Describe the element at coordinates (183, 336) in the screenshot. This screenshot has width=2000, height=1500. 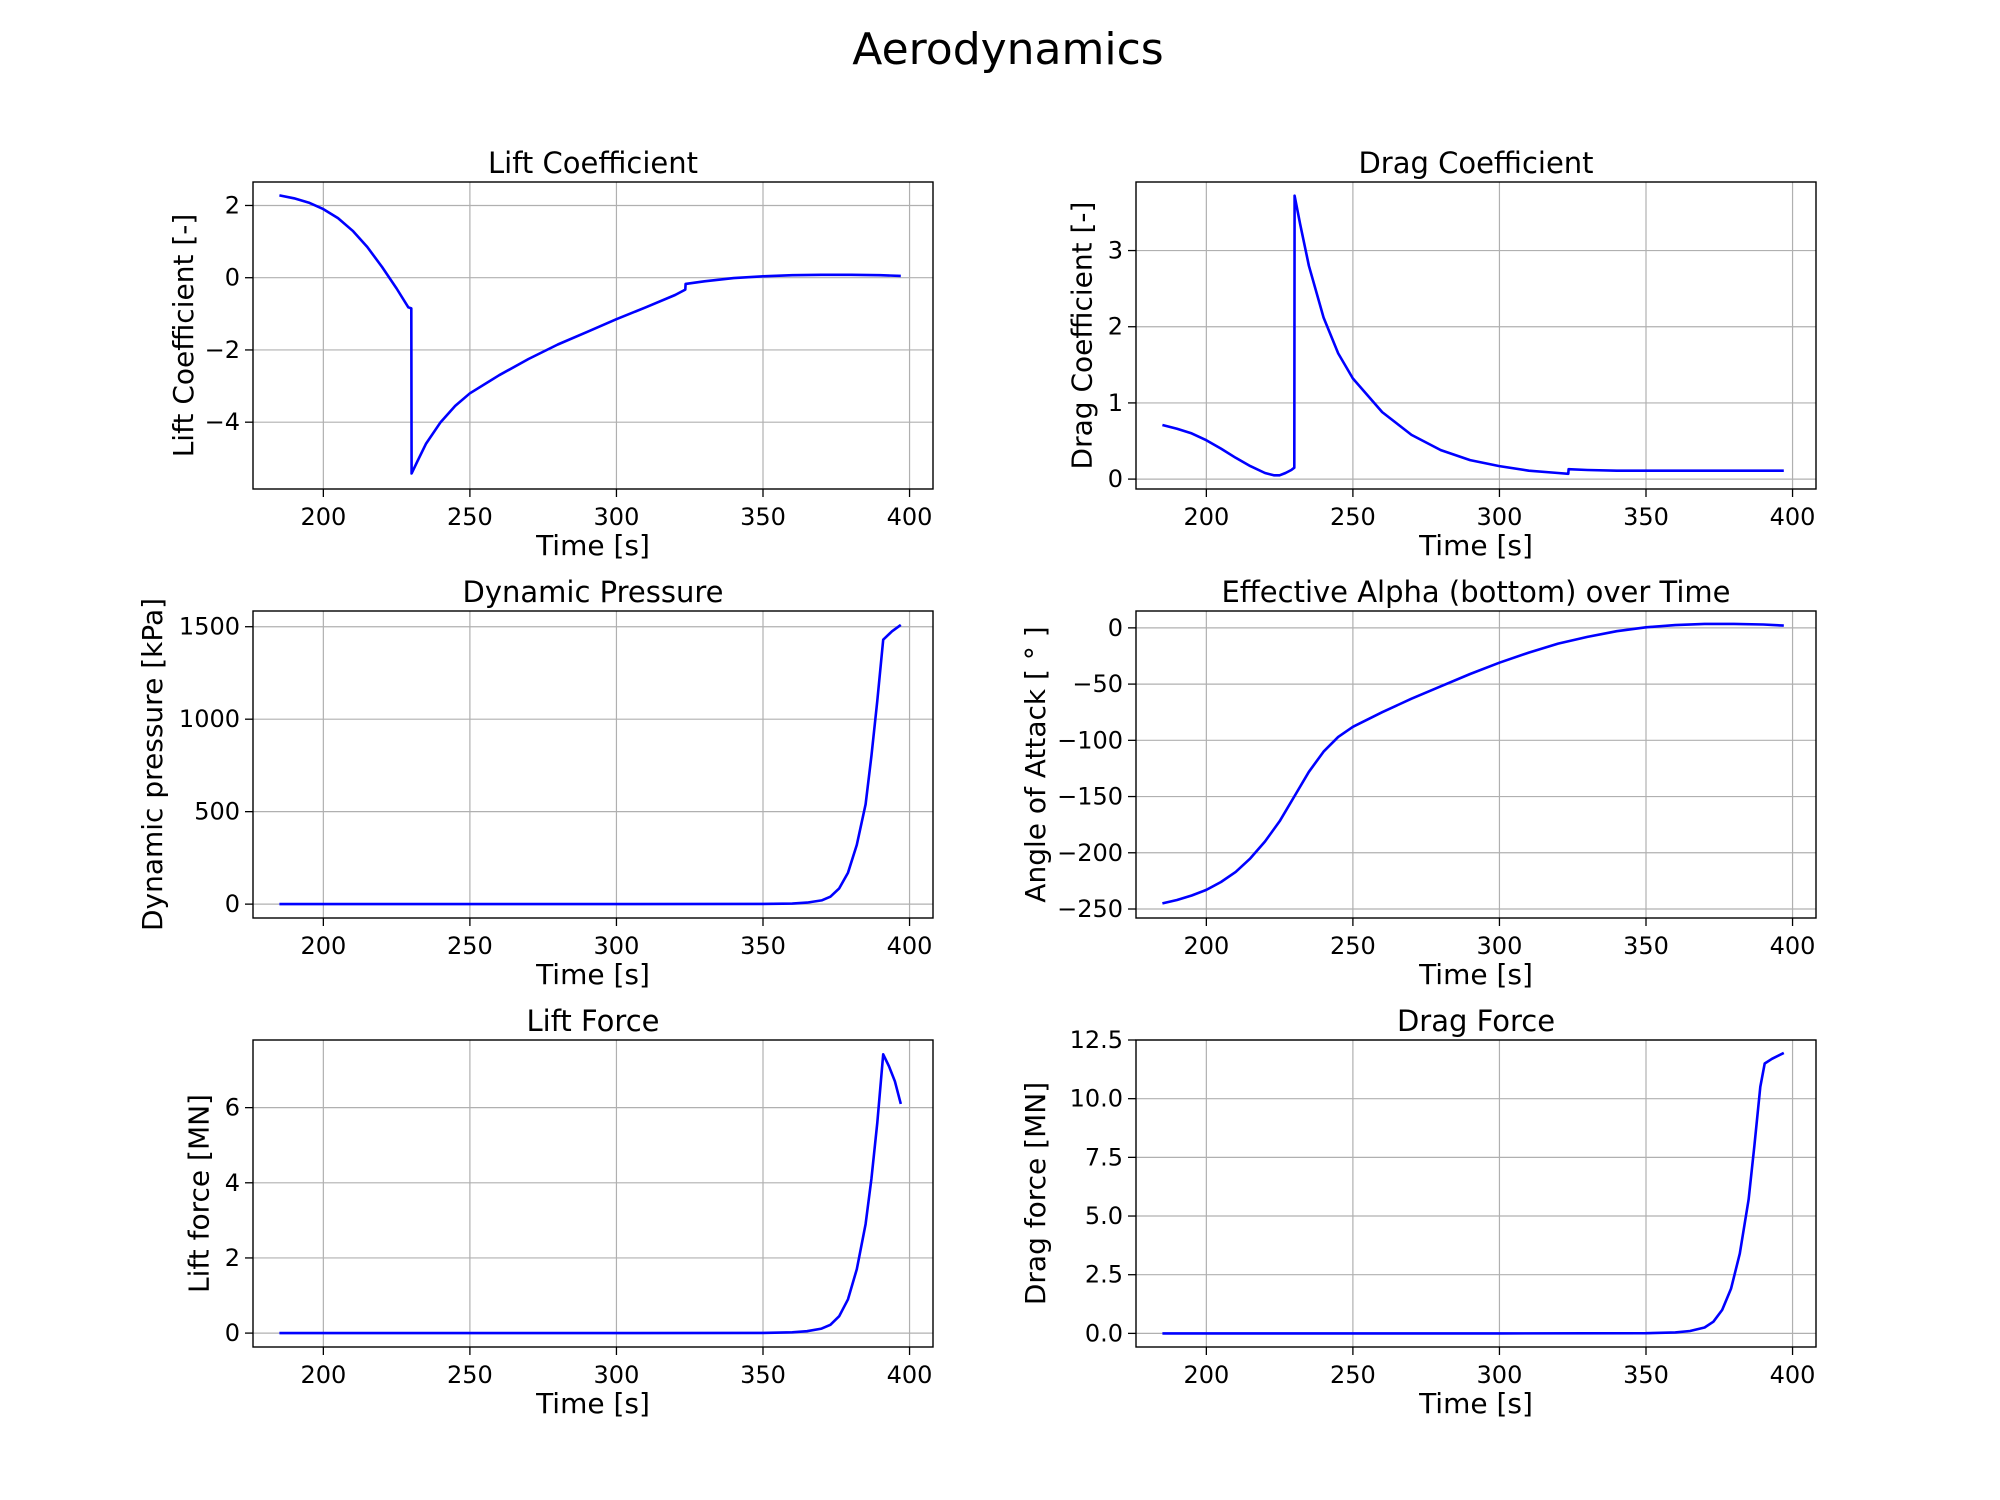
I see `y-axis-label: Lift Coefficient [-]` at that location.